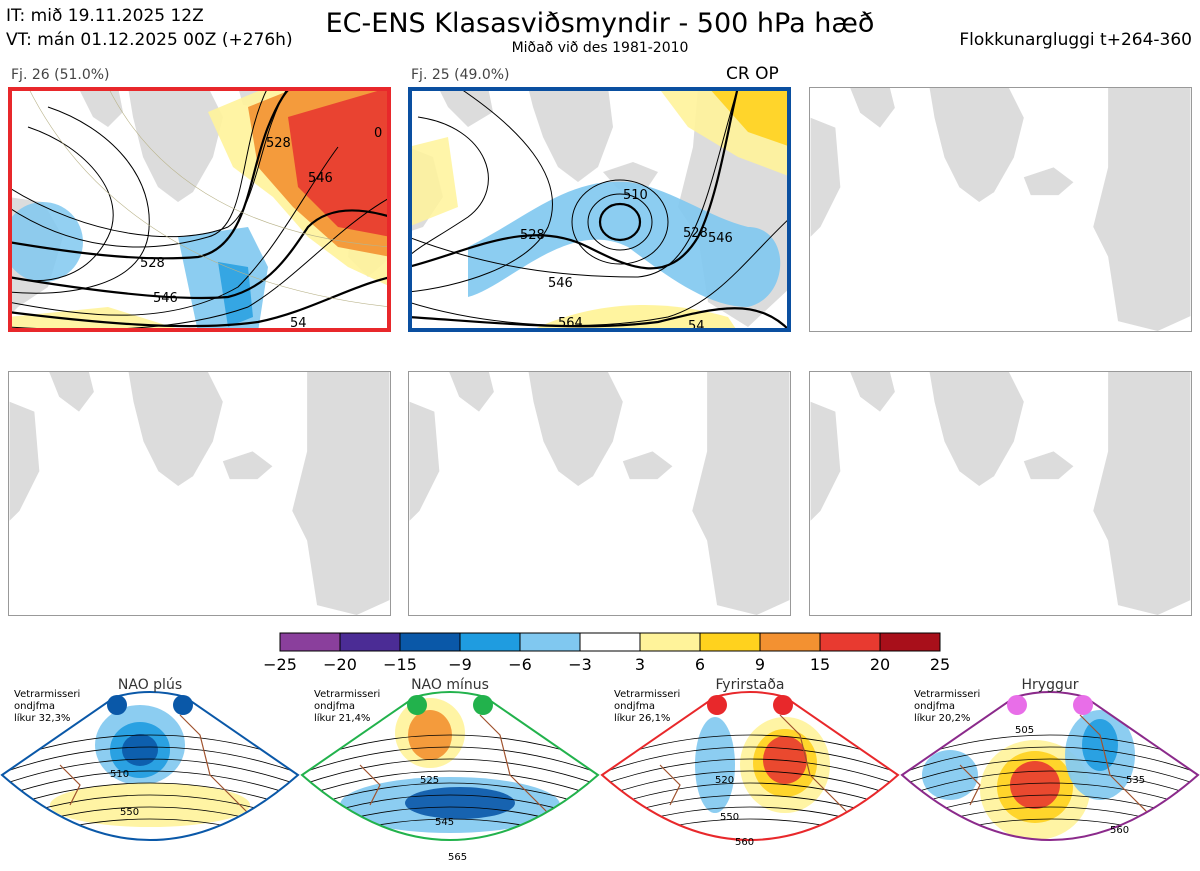  Describe the element at coordinates (570, 323) in the screenshot. I see `contour-label: 564` at that location.